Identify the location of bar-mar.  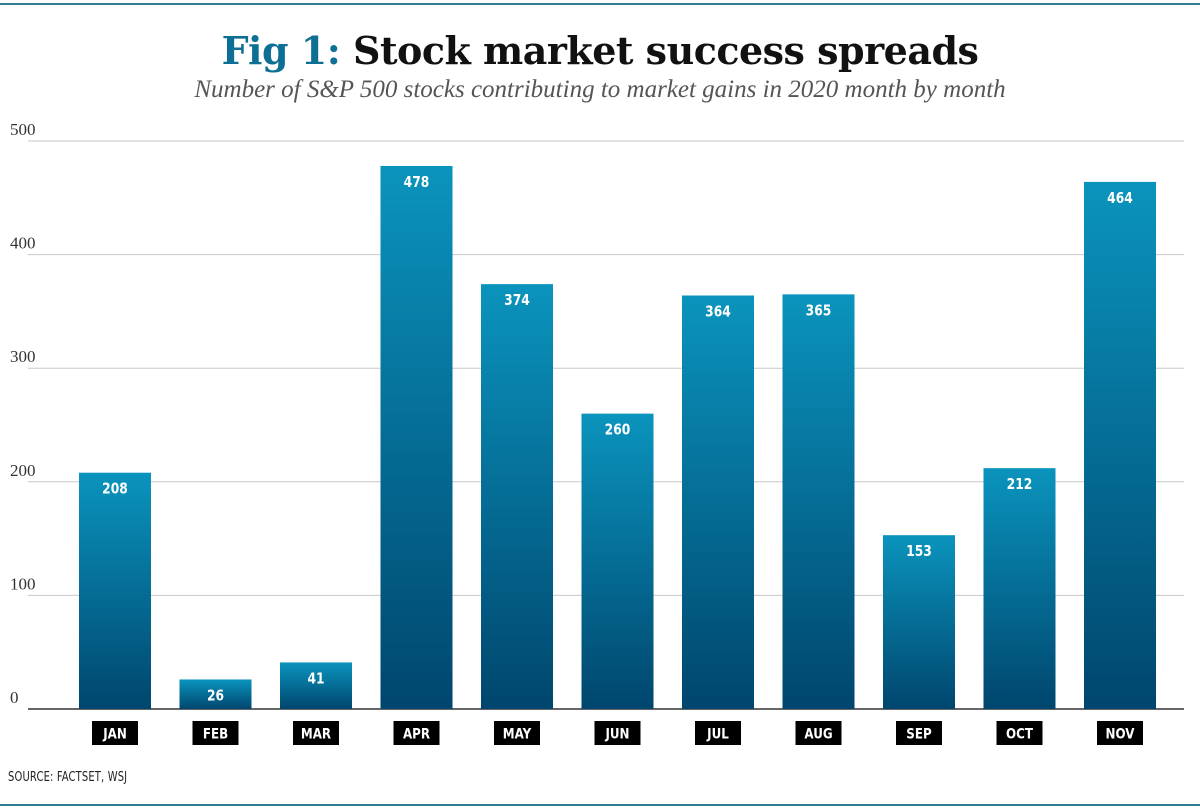
(316, 685).